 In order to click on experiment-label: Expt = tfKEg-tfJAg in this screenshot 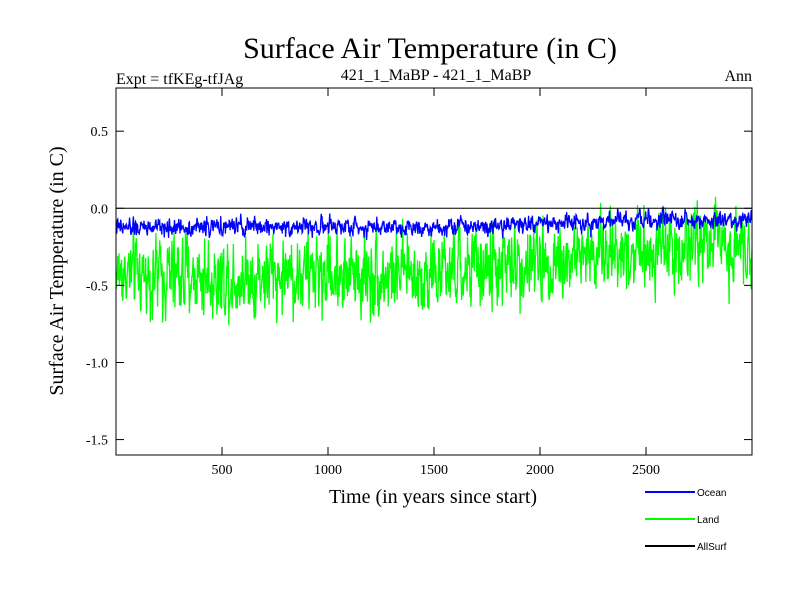, I will do `click(179, 79)`.